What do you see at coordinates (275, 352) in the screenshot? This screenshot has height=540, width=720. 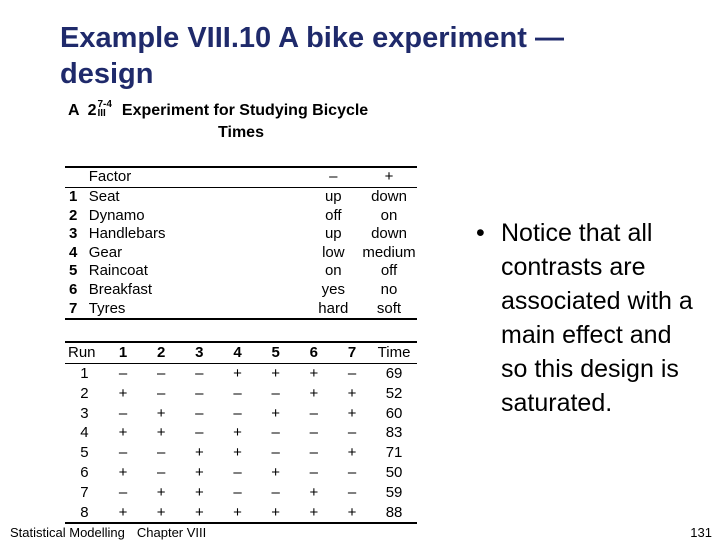 I see `design-header-factor-5: 5` at bounding box center [275, 352].